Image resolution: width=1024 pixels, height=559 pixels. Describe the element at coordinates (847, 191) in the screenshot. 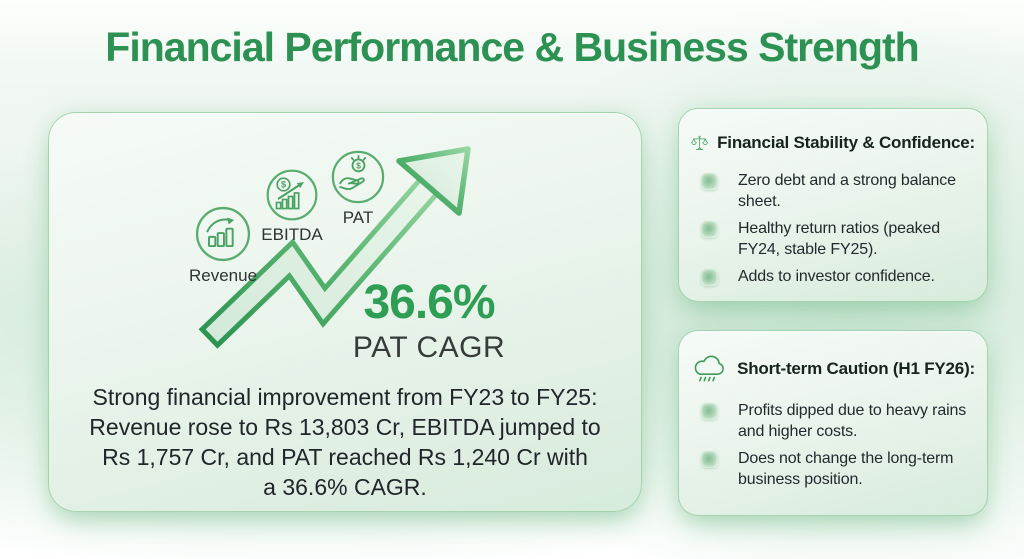

I see `bullet-text: Zero debt and a strong balance sheet.` at that location.